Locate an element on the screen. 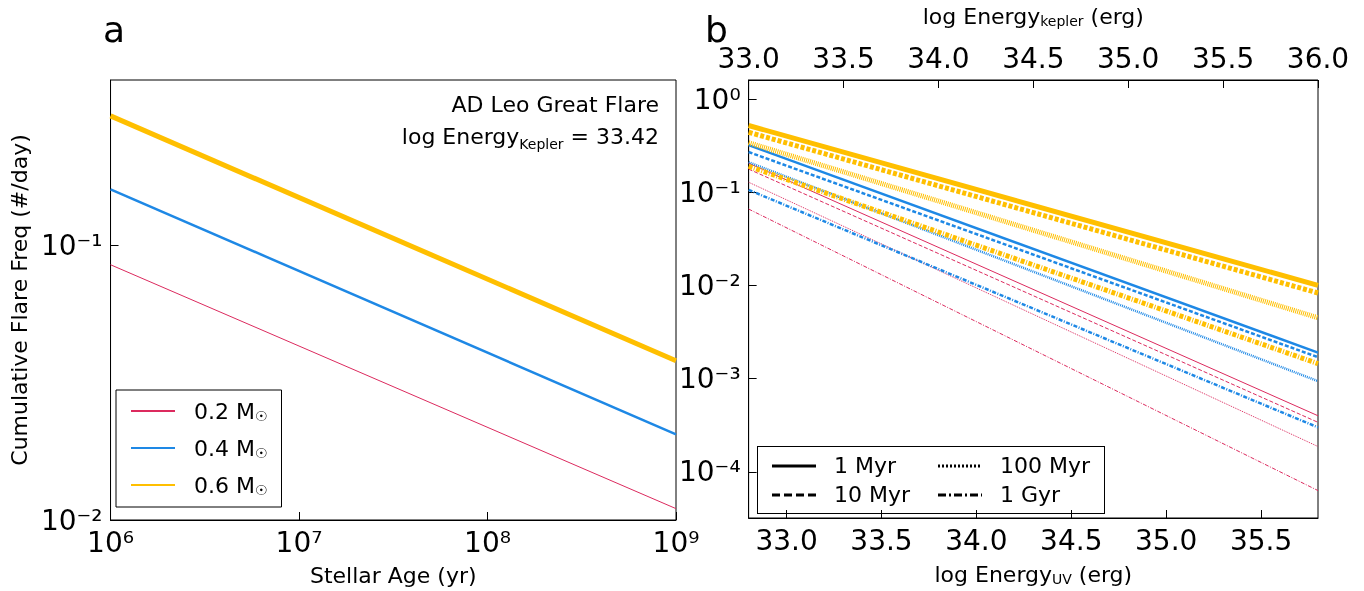 This screenshot has height=591, width=1364. annotation: 100 Myr is located at coordinates (1045, 465).